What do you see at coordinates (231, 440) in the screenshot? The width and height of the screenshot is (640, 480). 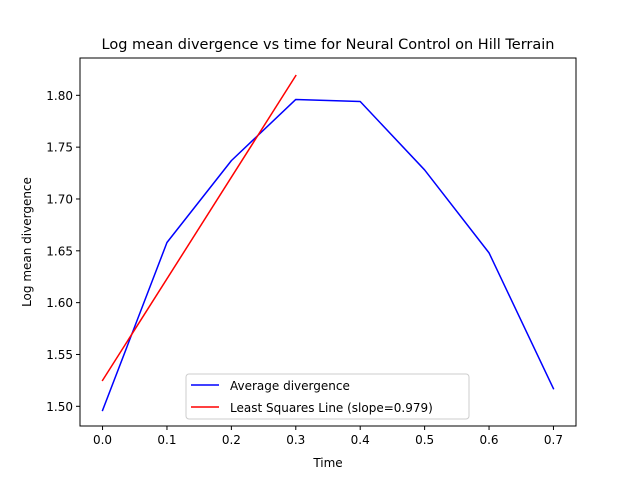 I see `x-tick-label: 0.2` at bounding box center [231, 440].